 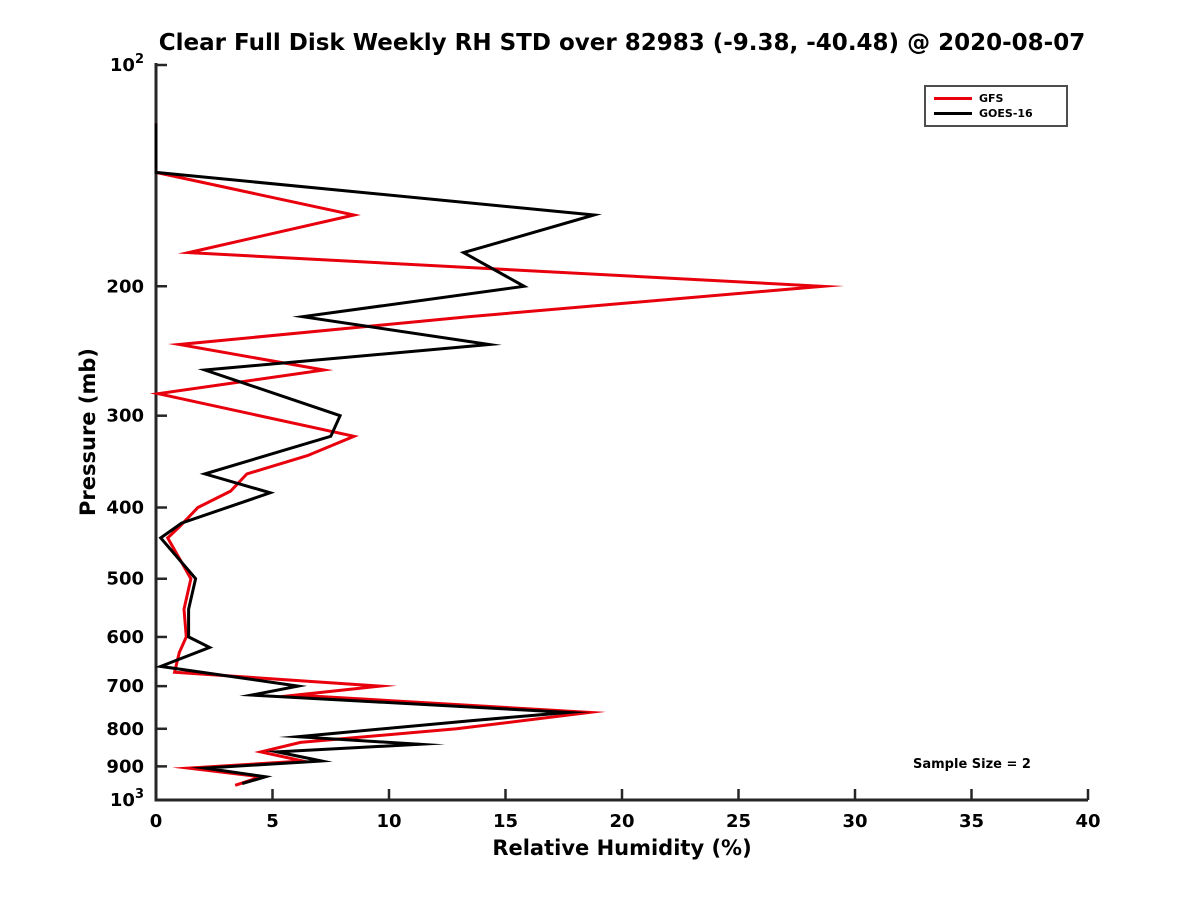 What do you see at coordinates (156, 821) in the screenshot?
I see `x-tick-label: 0` at bounding box center [156, 821].